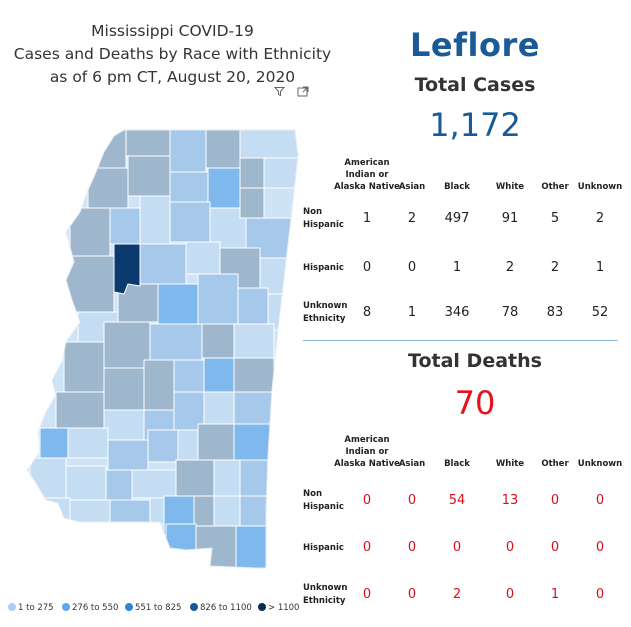 The width and height of the screenshot is (631, 627). Describe the element at coordinates (555, 218) in the screenshot. I see `cases-cell: 5` at that location.